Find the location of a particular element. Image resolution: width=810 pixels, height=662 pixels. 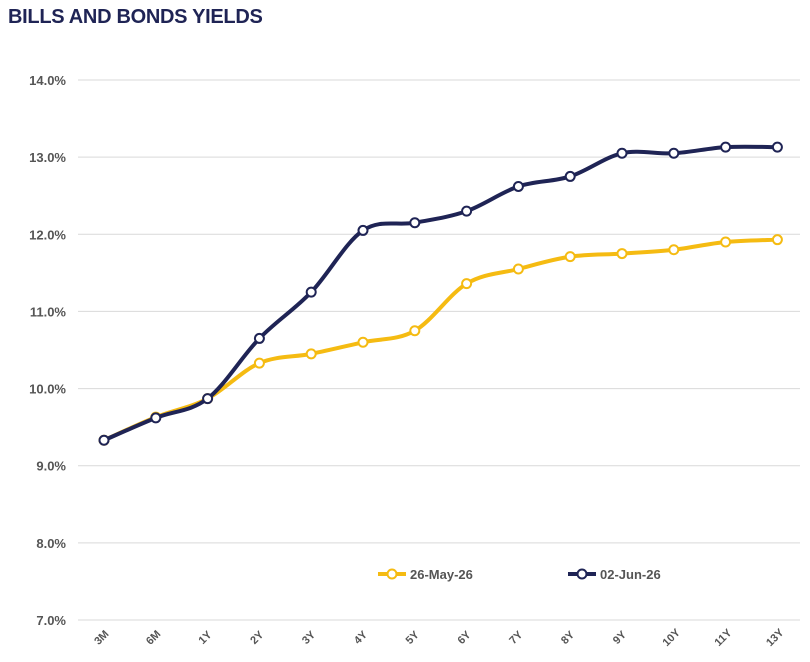

legend-item: 26-May-26 is located at coordinates (425, 574).